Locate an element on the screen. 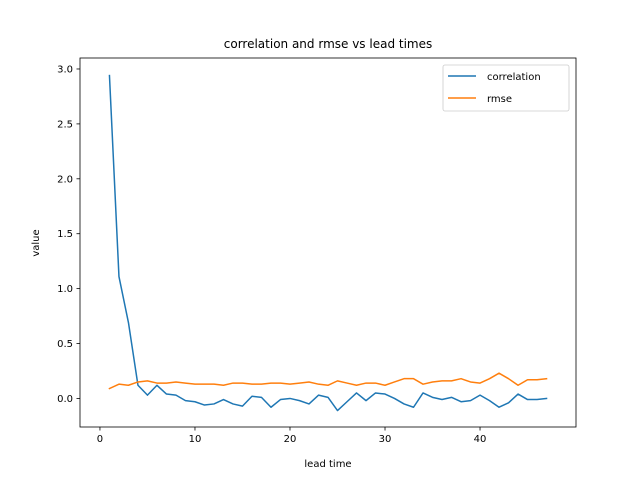 The height and width of the screenshot is (480, 640). y-tick-label: 1.0 is located at coordinates (65, 289).